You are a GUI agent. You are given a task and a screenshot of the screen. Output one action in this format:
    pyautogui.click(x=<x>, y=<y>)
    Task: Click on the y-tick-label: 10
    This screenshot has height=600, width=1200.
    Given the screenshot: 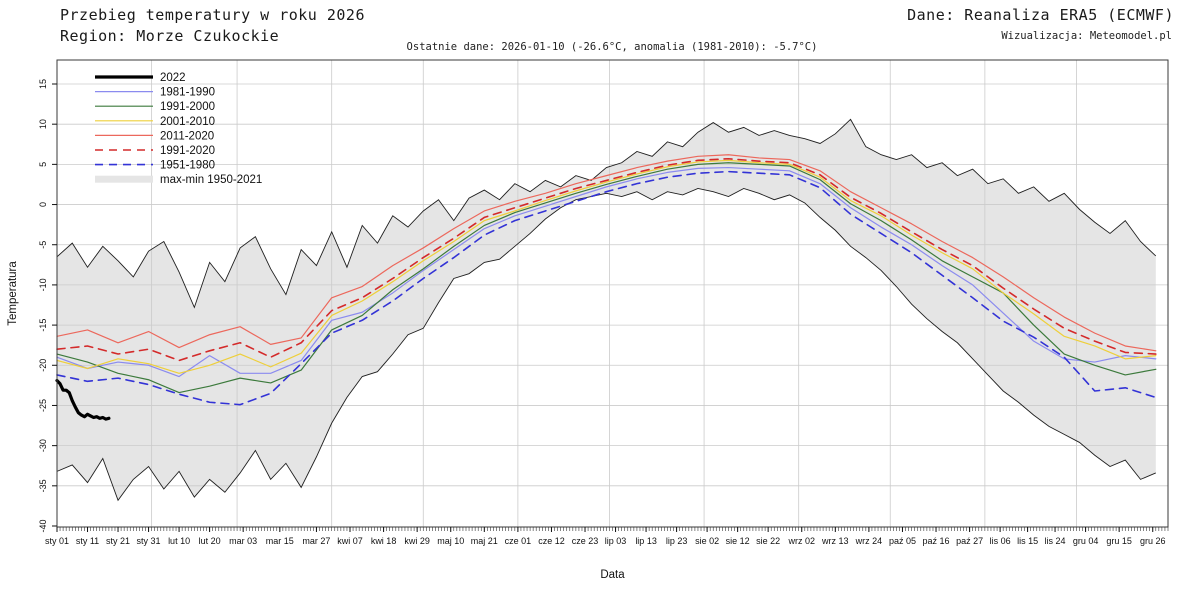 What is the action you would take?
    pyautogui.click(x=43, y=124)
    